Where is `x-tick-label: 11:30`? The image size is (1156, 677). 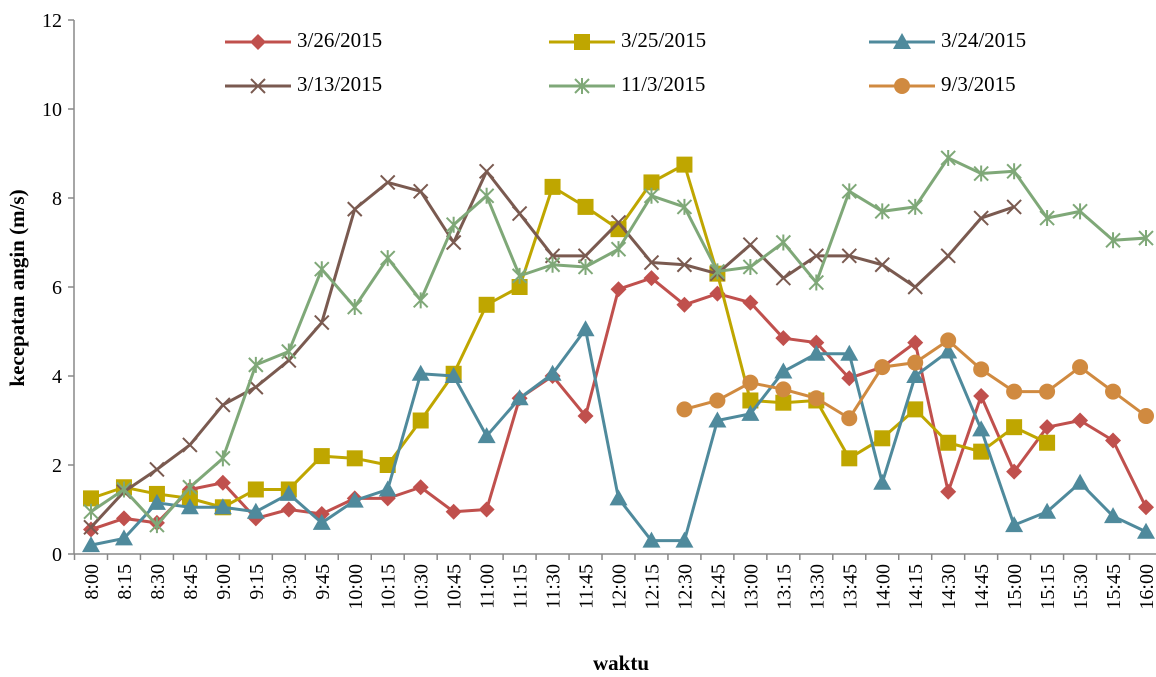
x-tick-label: 11:30 is located at coordinates (554, 586).